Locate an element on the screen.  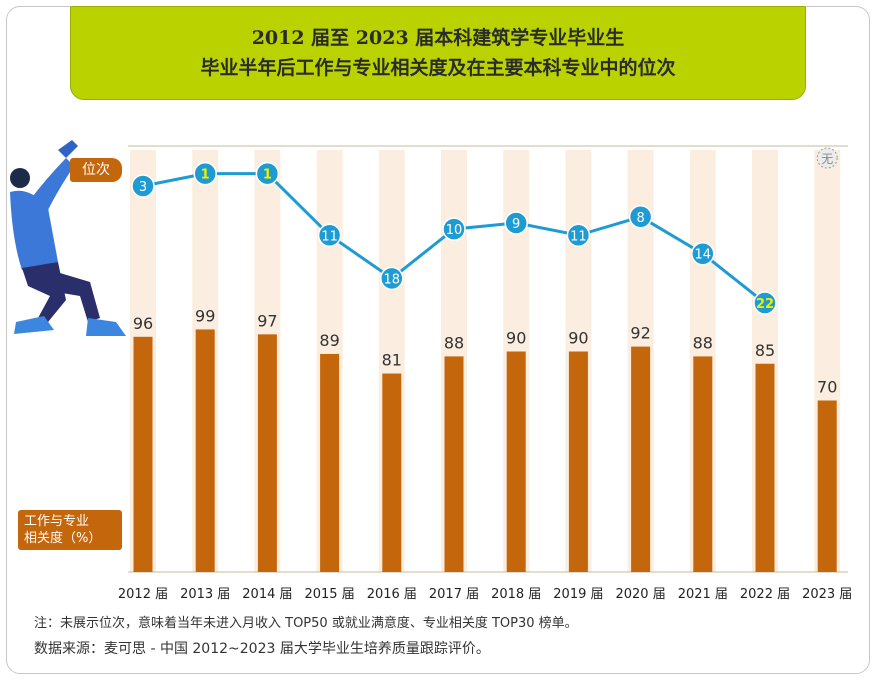
bar-value-label: 99 is located at coordinates (205, 315).